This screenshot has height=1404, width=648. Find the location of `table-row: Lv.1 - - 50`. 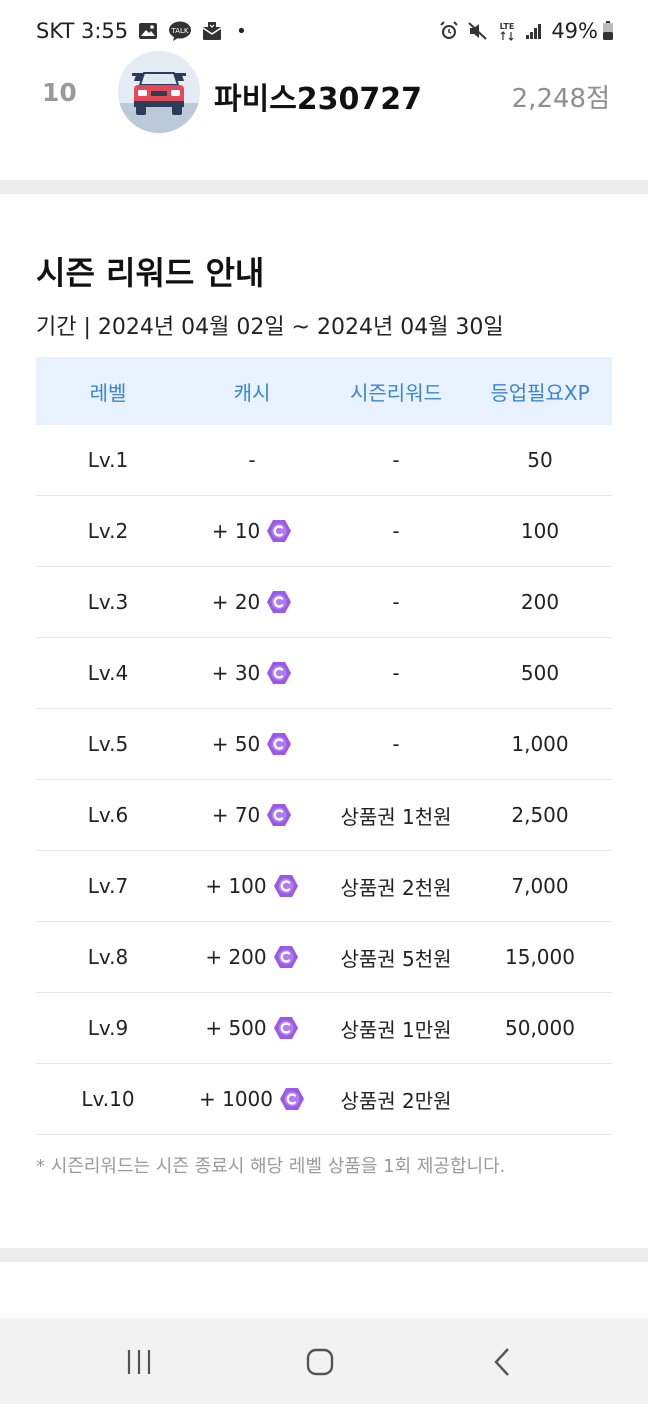

table-row: Lv.1 - - 50 is located at coordinates (324, 460).